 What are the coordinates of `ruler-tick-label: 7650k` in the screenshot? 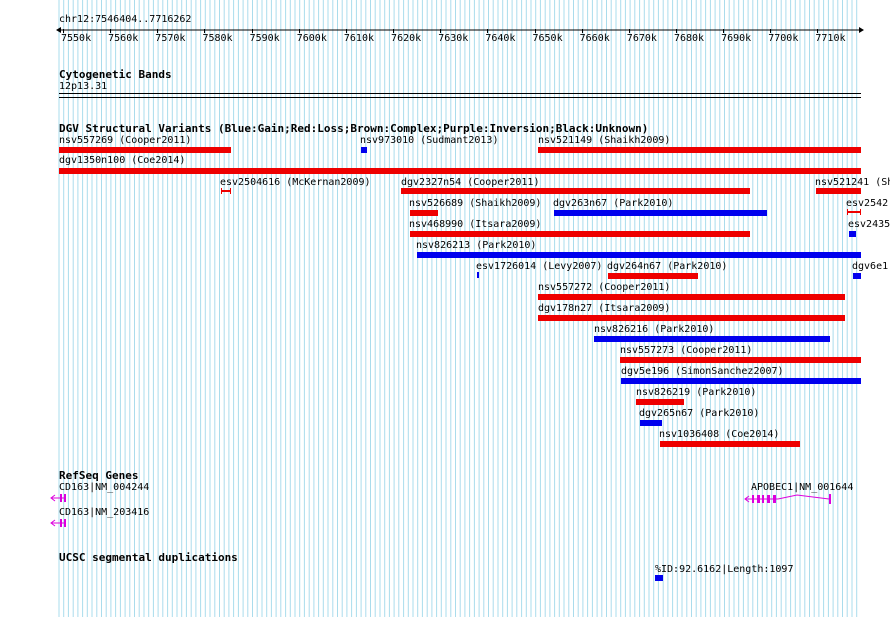 It's located at (547, 38).